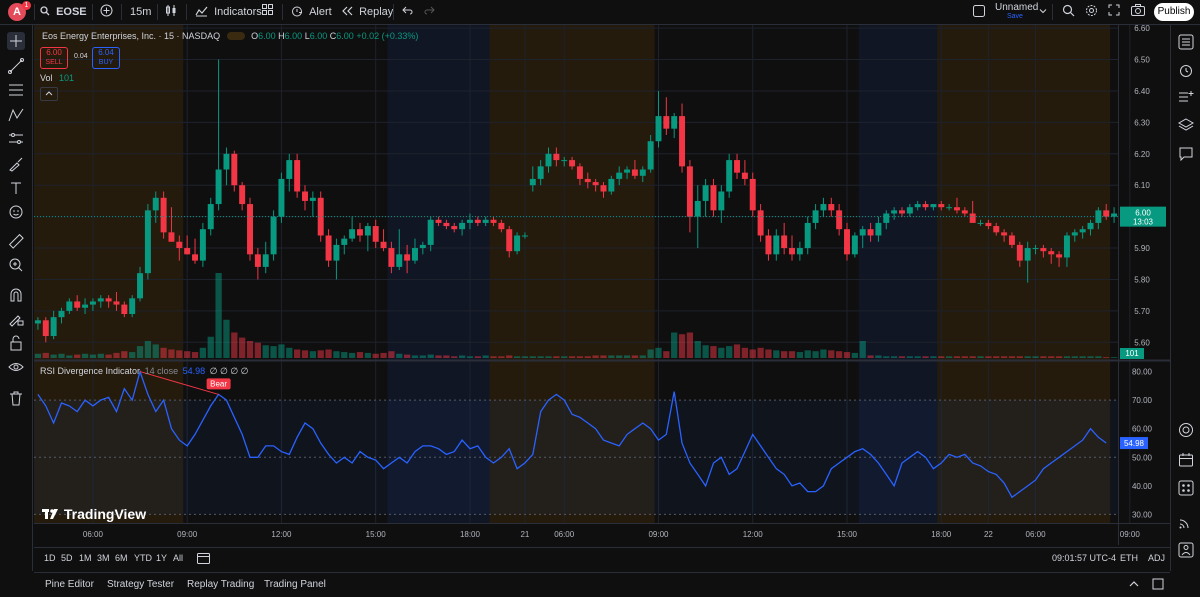  I want to click on pattern-tool, so click(16, 115).